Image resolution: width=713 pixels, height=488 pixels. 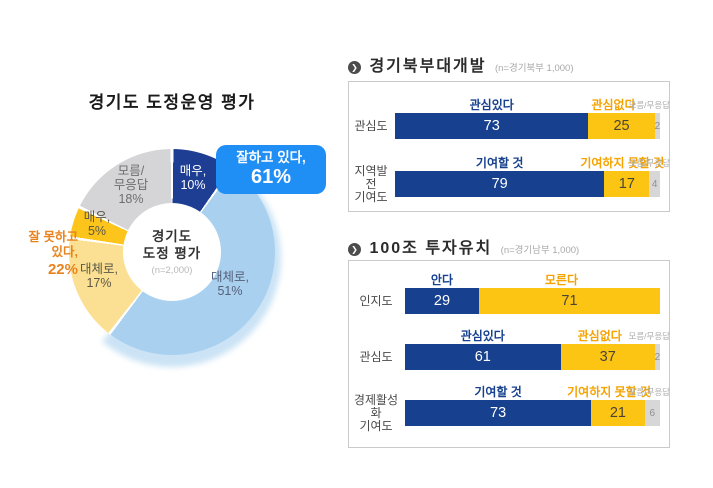 I want to click on sample-size-note: (n=2,000), so click(x=172, y=270).